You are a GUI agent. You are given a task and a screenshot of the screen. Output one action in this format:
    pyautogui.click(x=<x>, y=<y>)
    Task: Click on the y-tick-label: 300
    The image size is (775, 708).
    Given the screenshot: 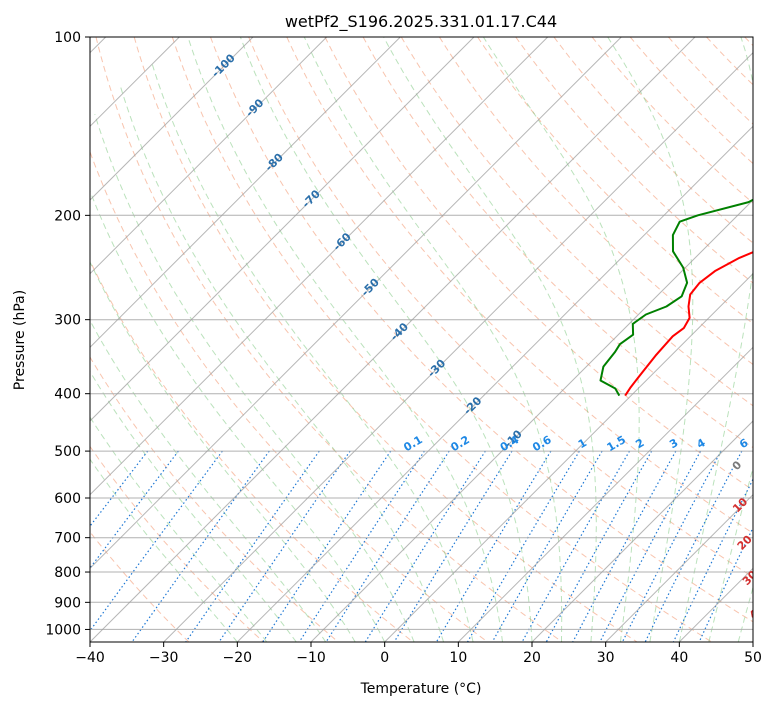 What is the action you would take?
    pyautogui.click(x=67, y=321)
    